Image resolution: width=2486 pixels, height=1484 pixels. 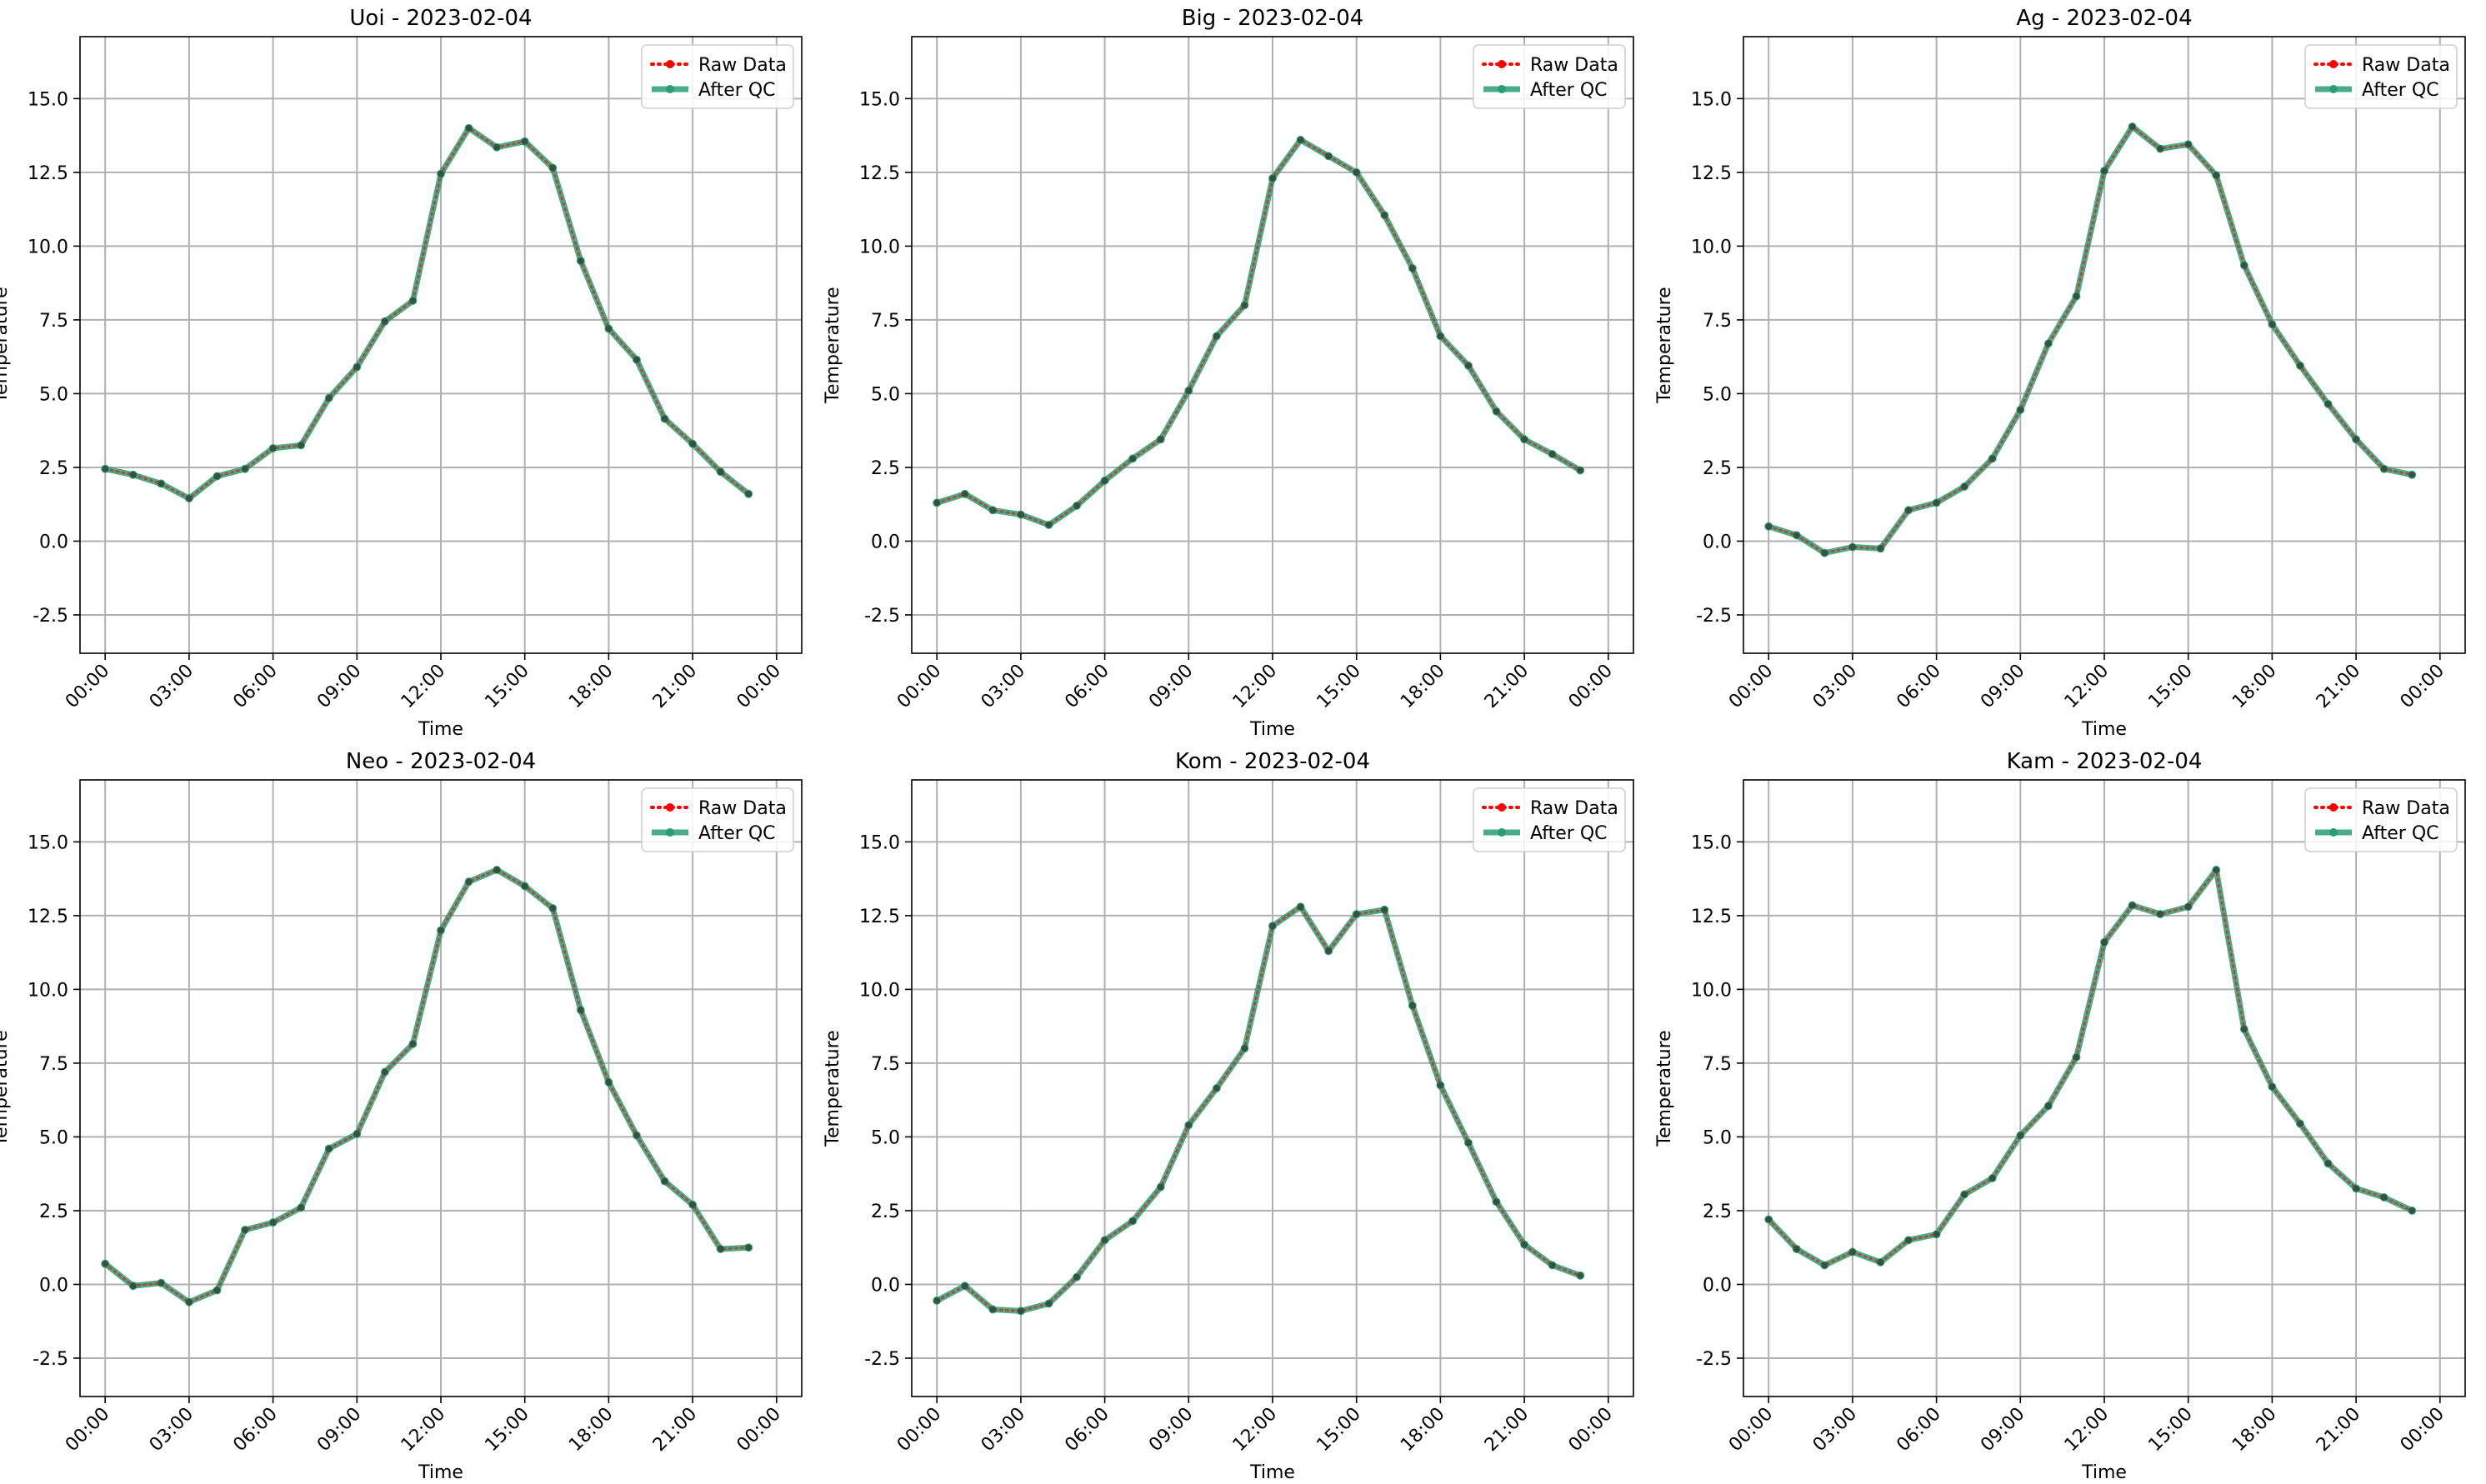 What do you see at coordinates (1502, 832) in the screenshot?
I see `legend-after-qc-marker` at bounding box center [1502, 832].